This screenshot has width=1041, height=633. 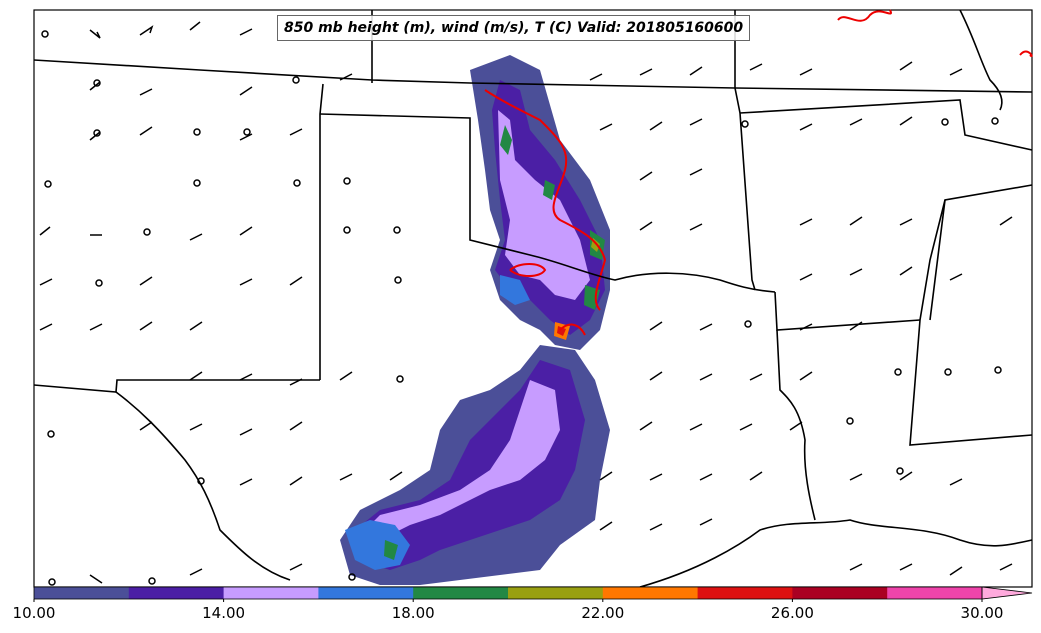 What do you see at coordinates (34, 613) in the screenshot?
I see `colorbar-tick-label: 10.00` at bounding box center [34, 613].